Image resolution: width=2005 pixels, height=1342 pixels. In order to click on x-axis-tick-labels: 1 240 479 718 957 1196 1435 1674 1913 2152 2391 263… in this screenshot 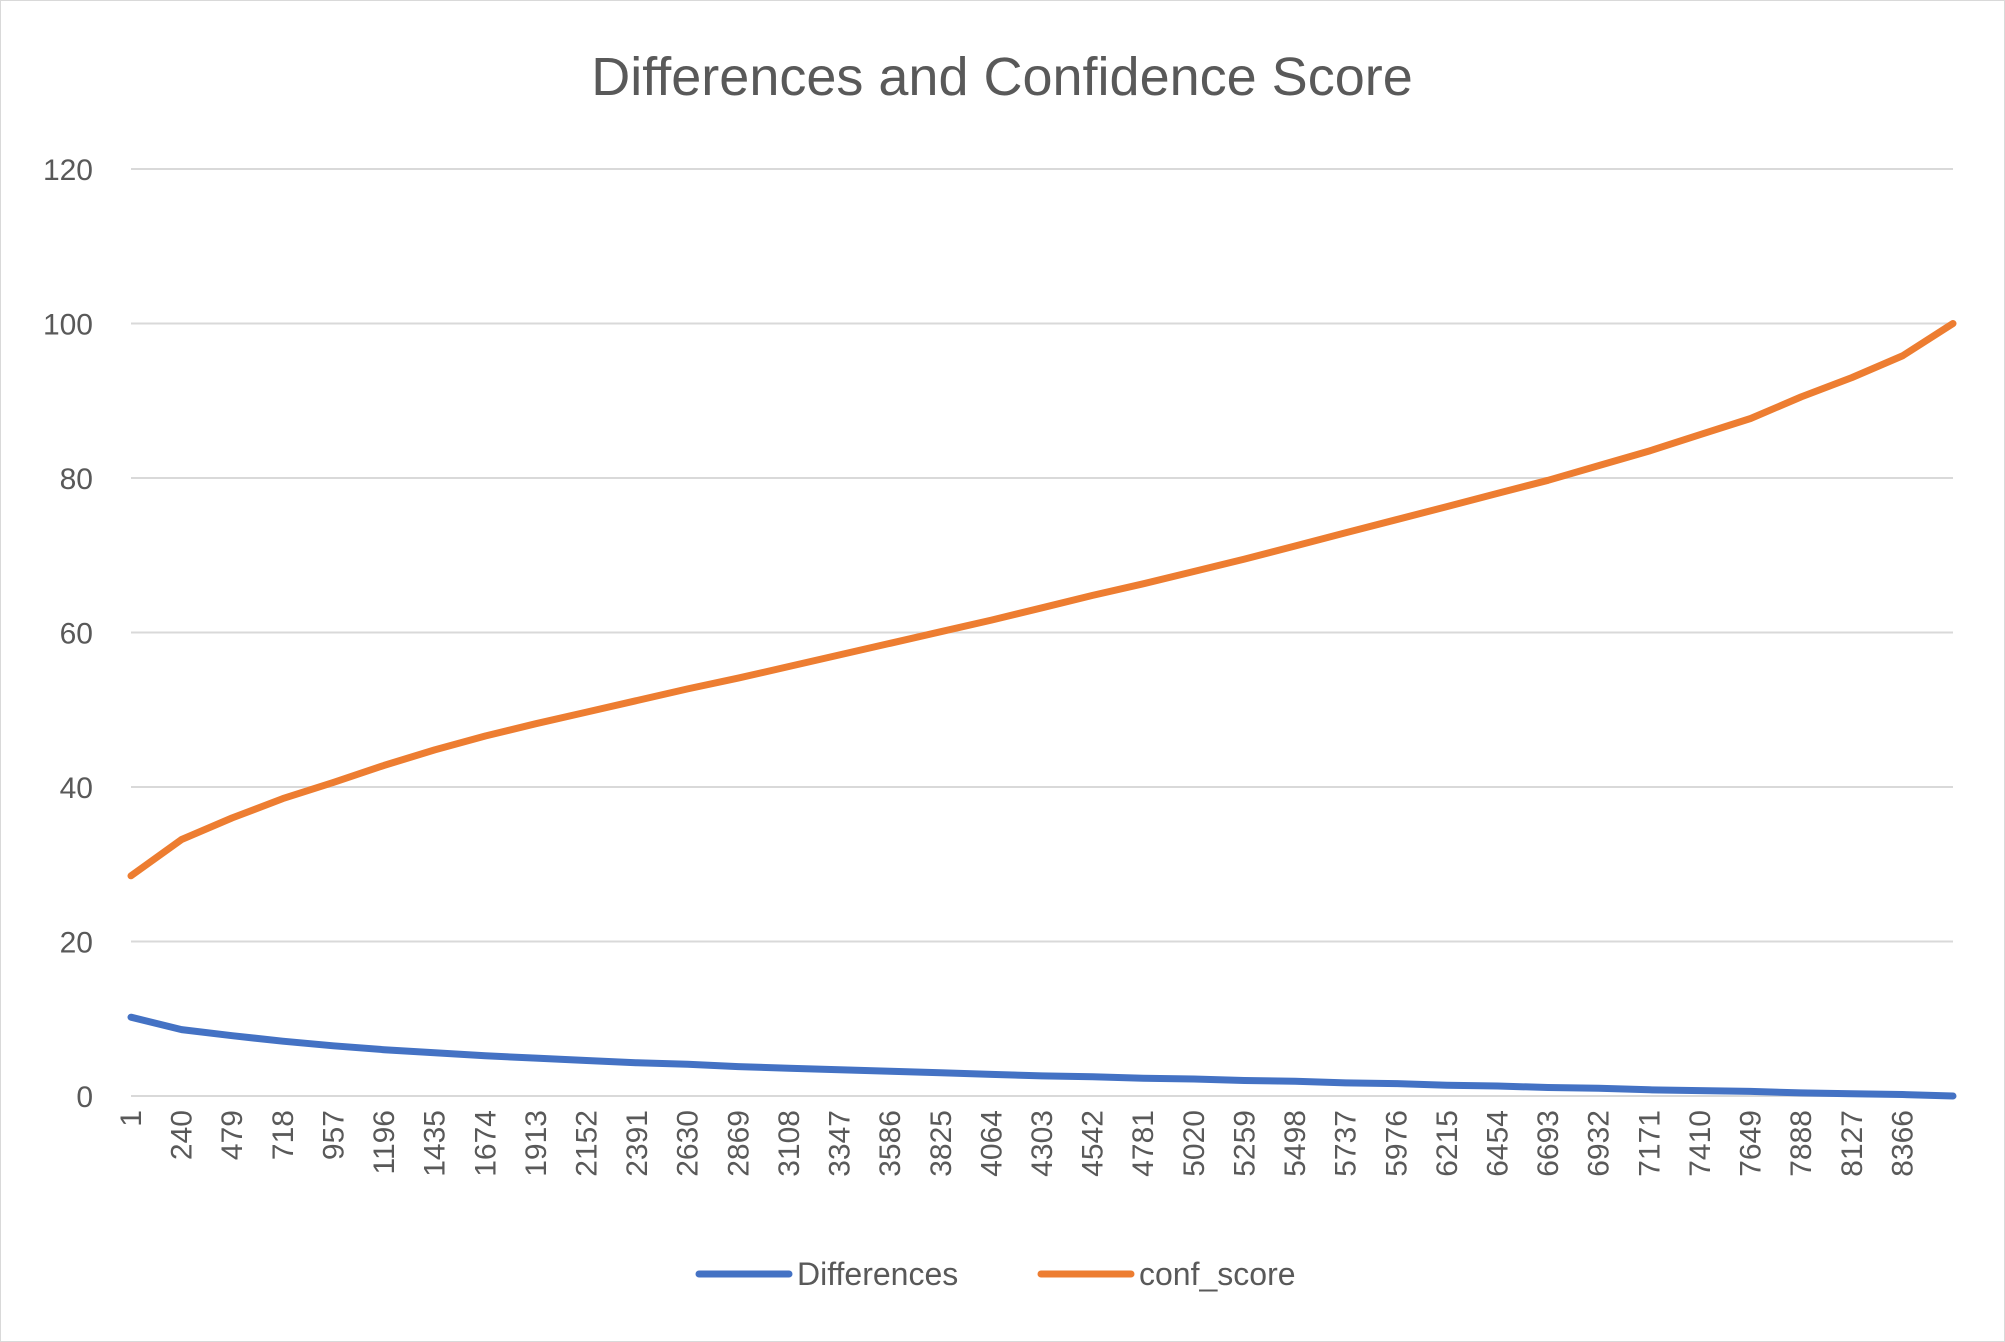, I will do `click(1017, 1143)`.